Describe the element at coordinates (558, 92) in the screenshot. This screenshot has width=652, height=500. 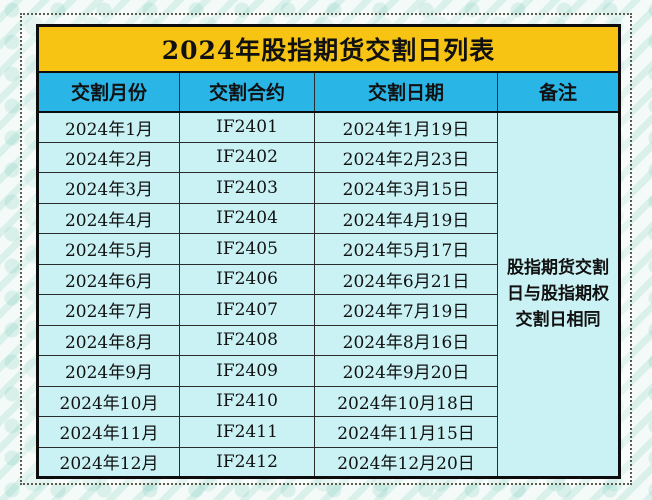
I see `column-header-remarks: 备注` at that location.